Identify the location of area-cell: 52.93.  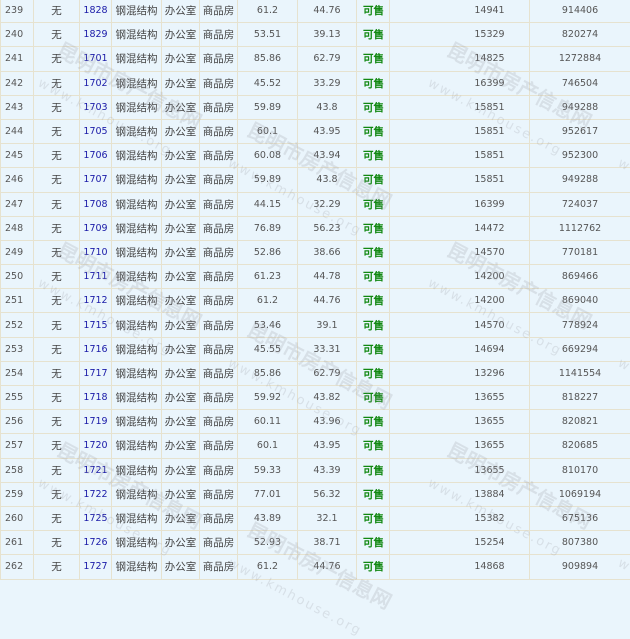
(268, 543).